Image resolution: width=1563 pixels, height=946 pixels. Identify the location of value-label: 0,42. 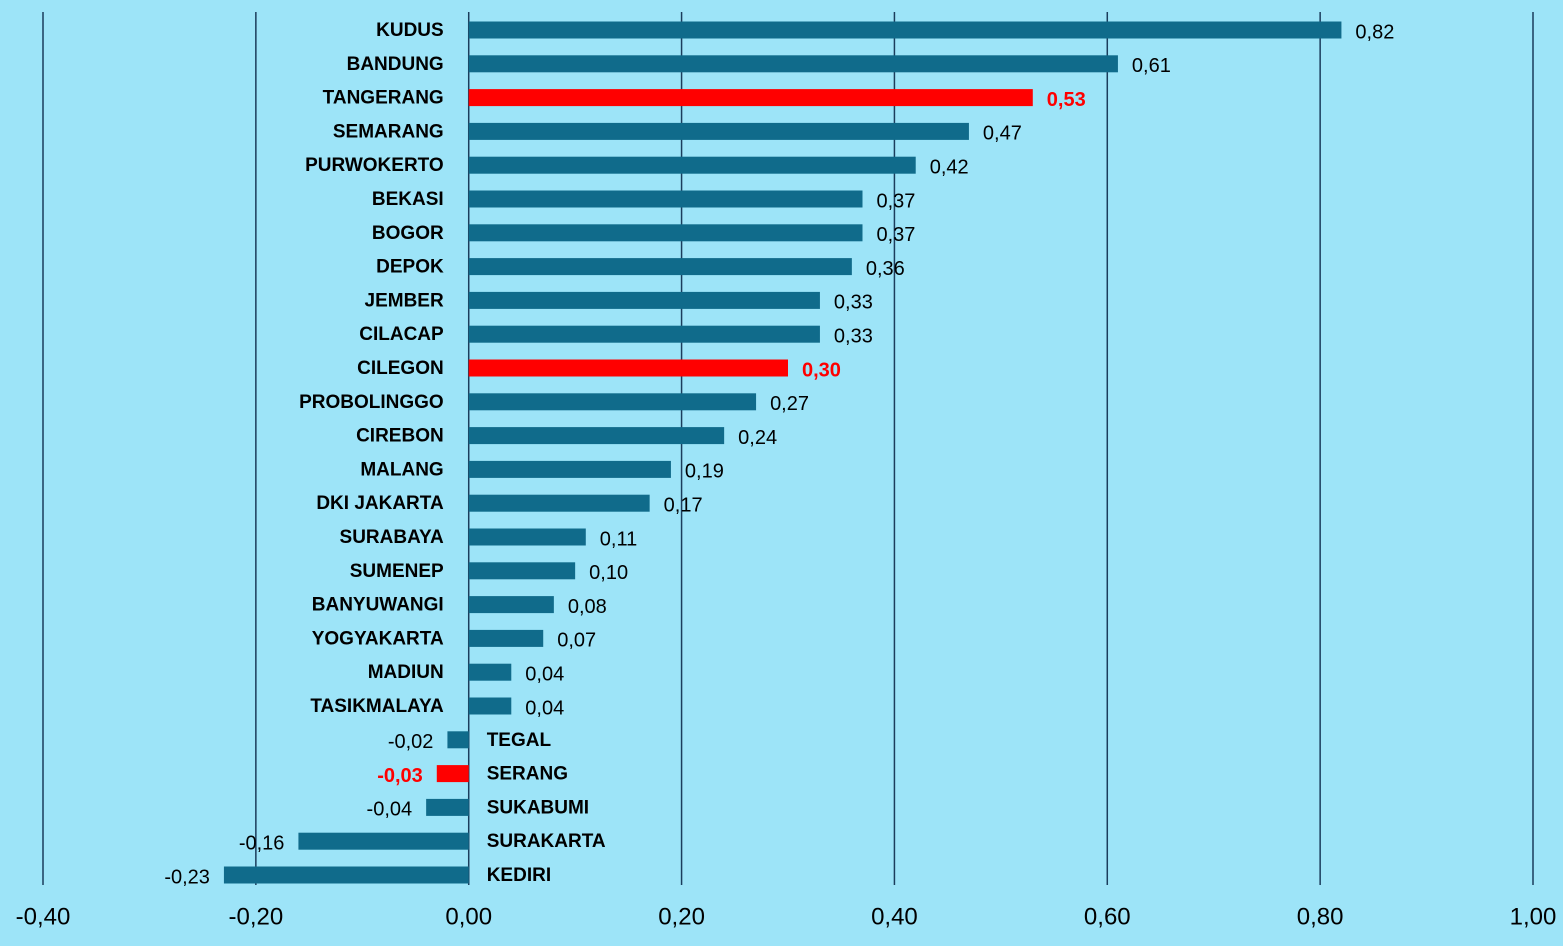
(949, 167).